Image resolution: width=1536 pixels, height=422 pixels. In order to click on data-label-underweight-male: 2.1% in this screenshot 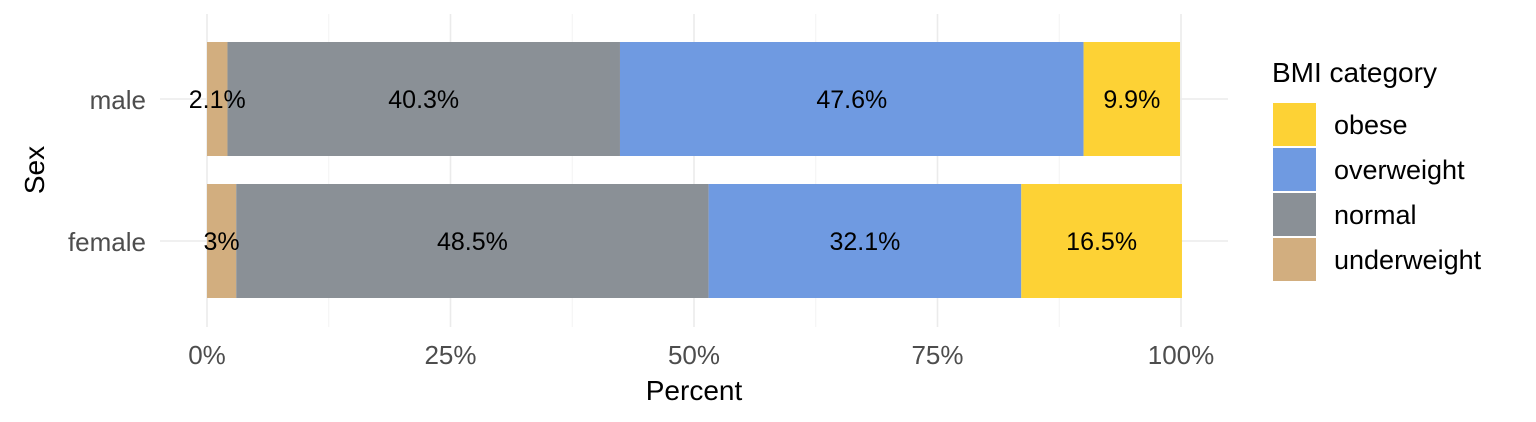, I will do `click(217, 100)`.